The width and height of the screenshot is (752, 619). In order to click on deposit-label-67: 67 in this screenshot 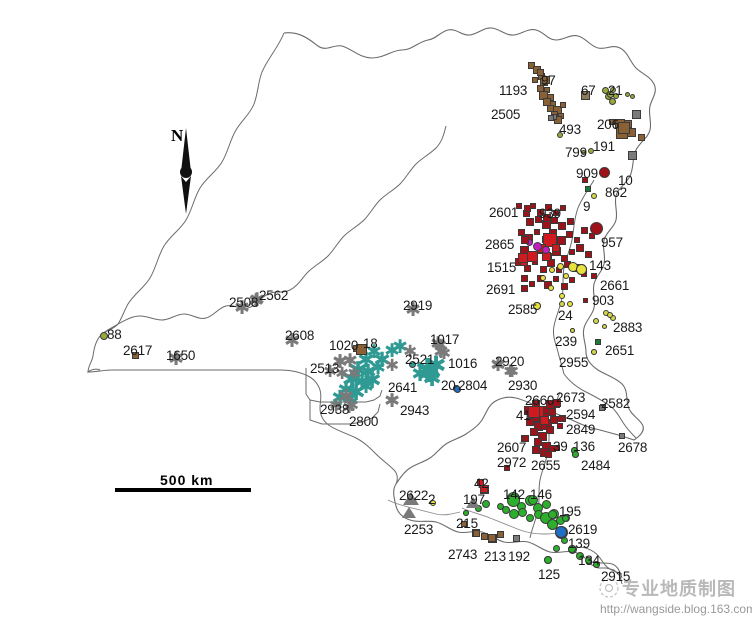, I will do `click(588, 90)`.